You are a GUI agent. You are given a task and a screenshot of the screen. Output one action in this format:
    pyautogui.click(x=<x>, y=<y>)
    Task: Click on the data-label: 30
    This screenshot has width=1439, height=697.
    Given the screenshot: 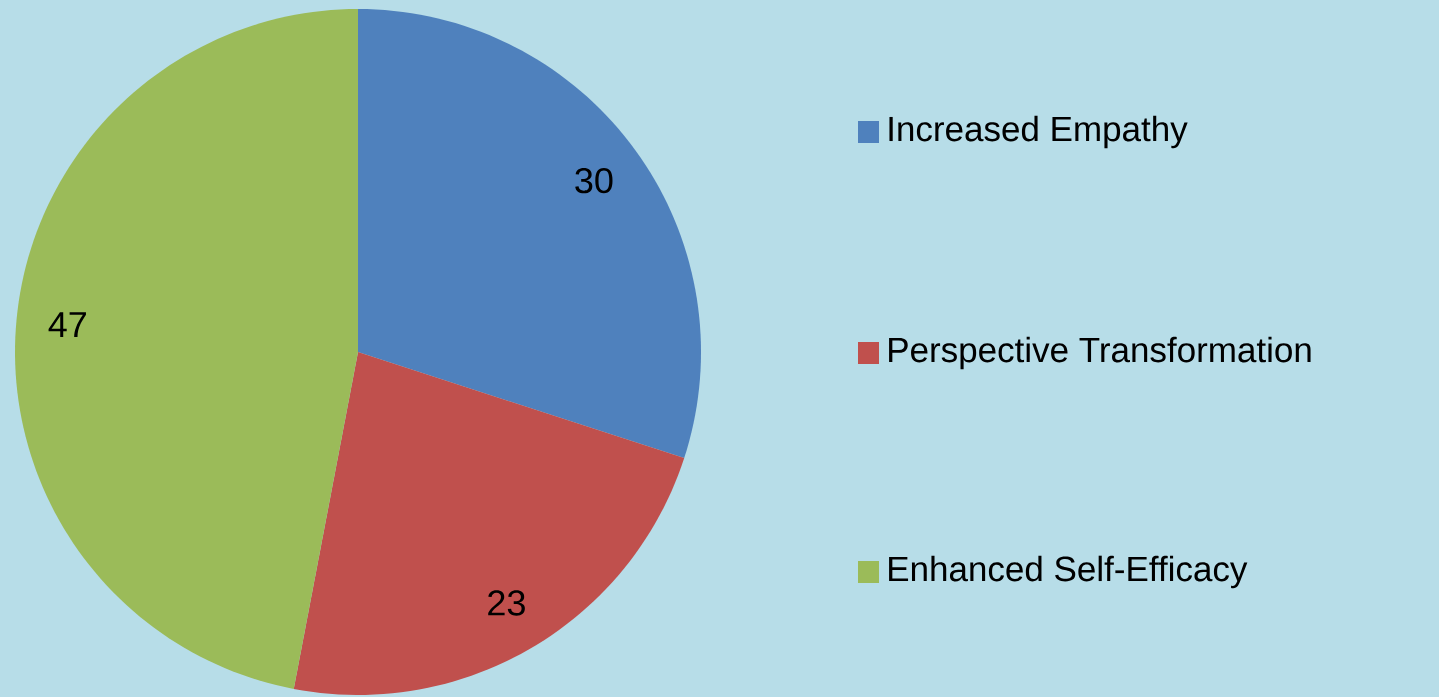 What is the action you would take?
    pyautogui.click(x=594, y=180)
    